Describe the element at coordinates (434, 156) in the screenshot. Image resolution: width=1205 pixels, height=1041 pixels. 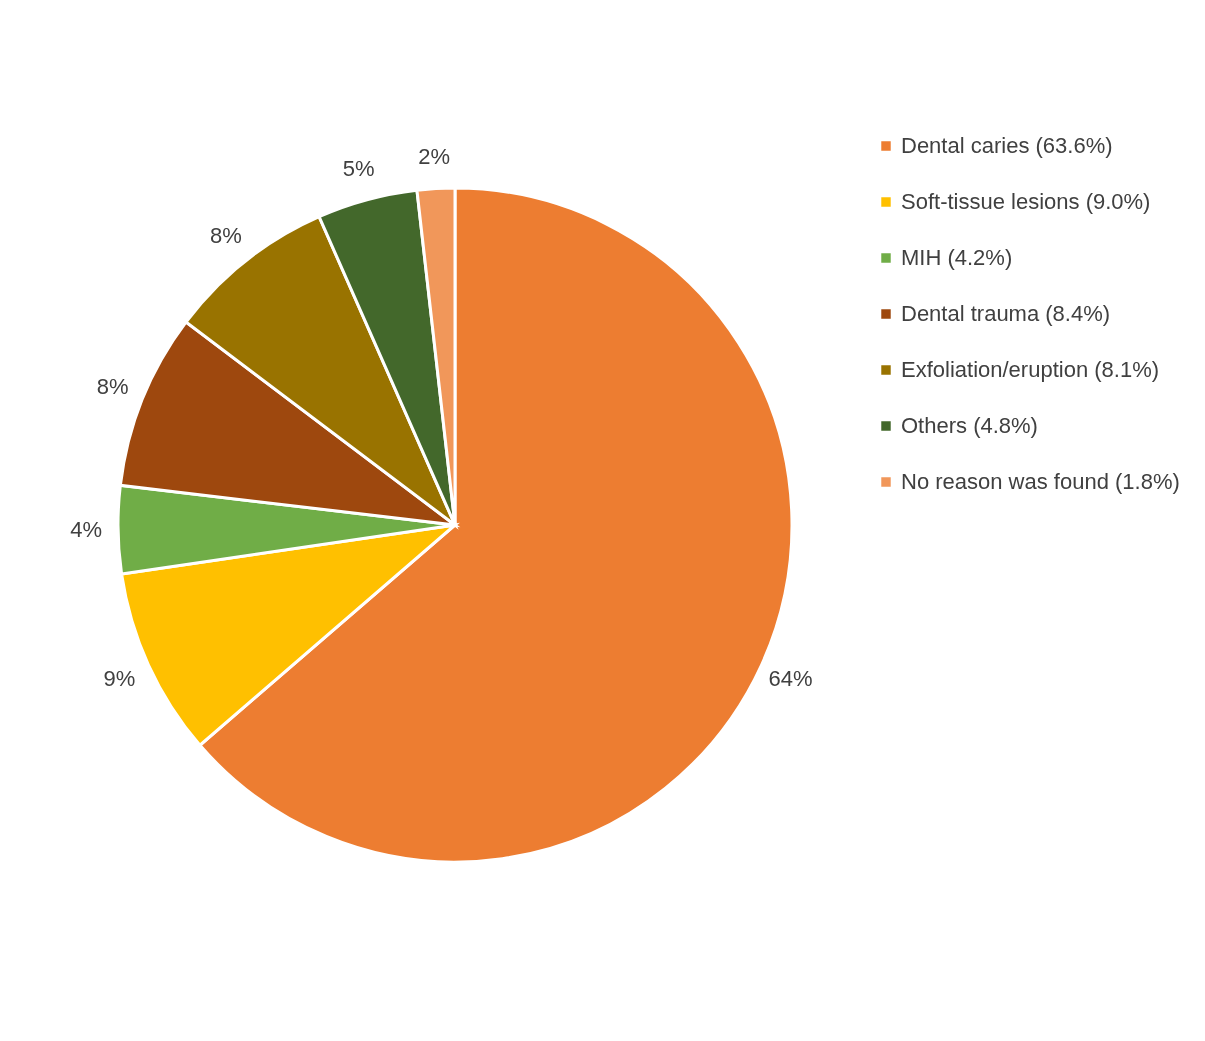
I see `data-label: 2%` at that location.